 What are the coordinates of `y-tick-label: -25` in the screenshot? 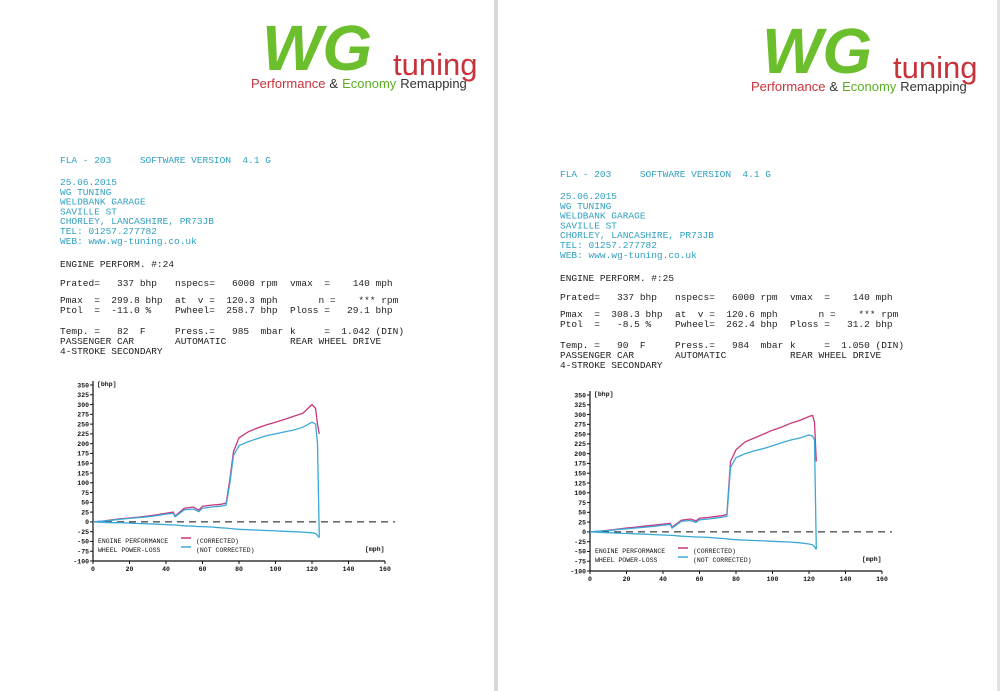 It's located at (83, 532).